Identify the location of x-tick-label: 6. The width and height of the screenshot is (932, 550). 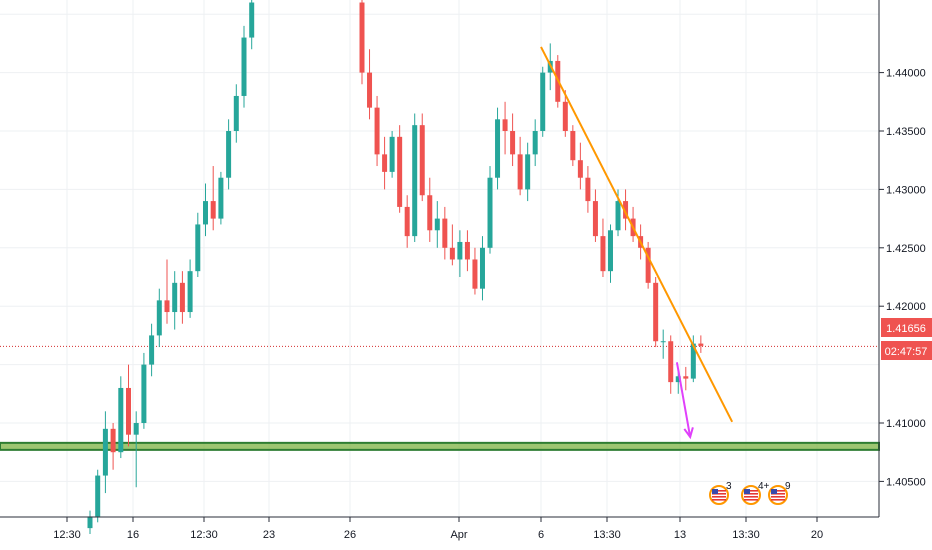
(541, 535).